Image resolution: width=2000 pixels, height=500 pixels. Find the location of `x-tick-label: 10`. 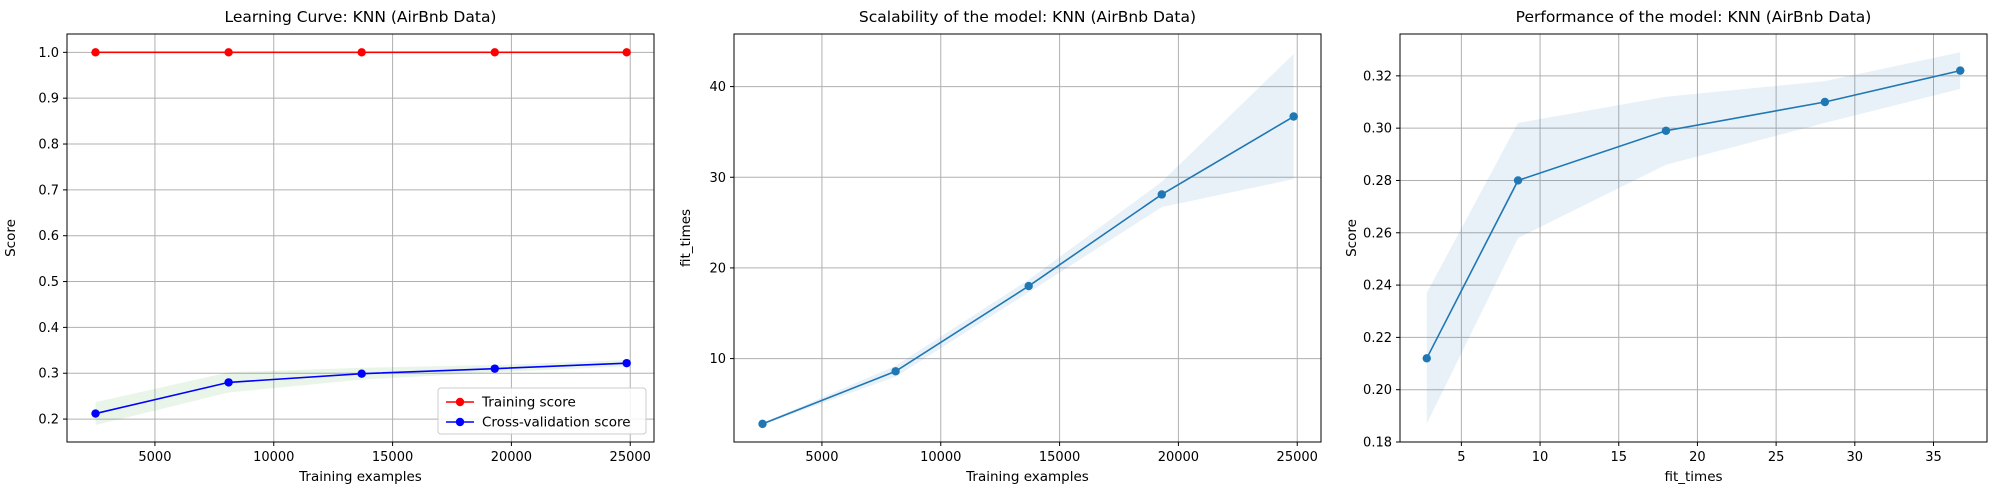

x-tick-label: 10 is located at coordinates (1540, 457).